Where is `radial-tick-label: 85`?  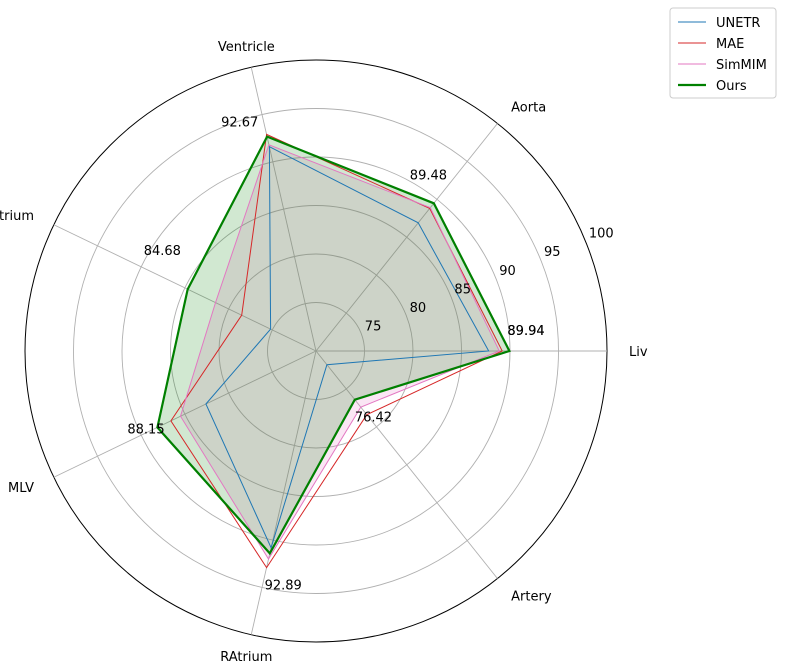
radial-tick-label: 85 is located at coordinates (462, 289).